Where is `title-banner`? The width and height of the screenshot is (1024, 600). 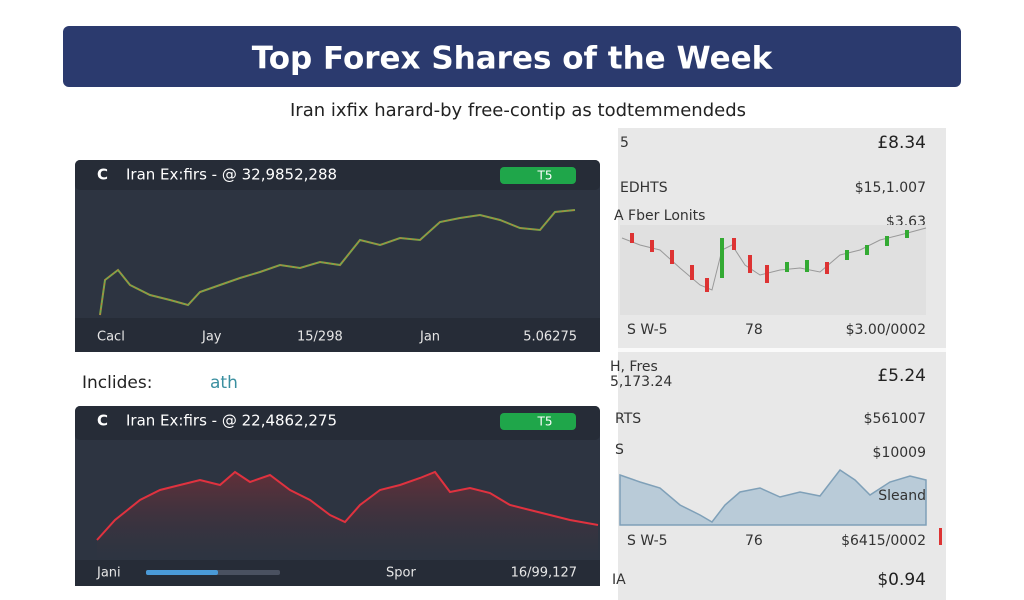 title-banner is located at coordinates (512, 56).